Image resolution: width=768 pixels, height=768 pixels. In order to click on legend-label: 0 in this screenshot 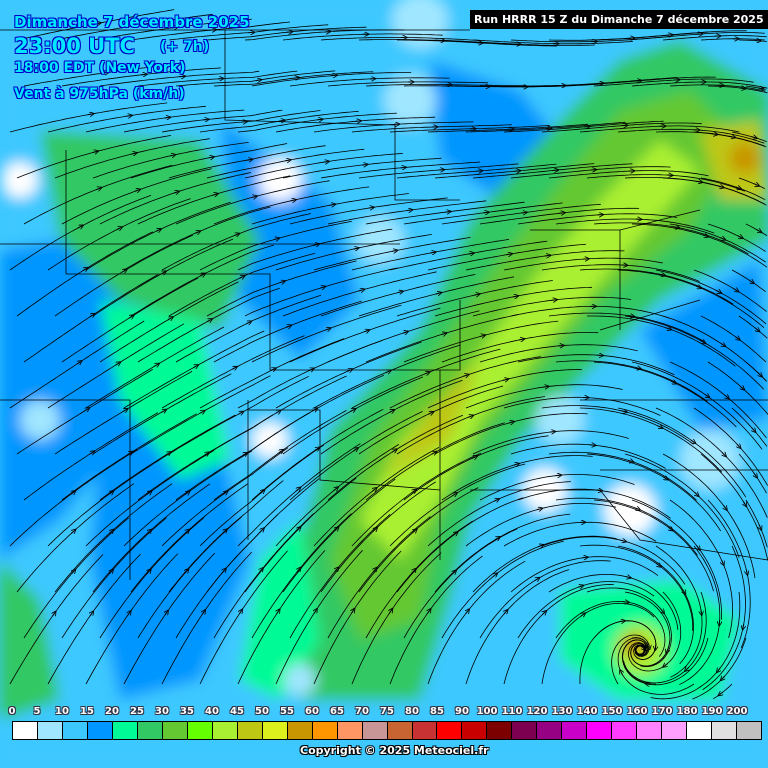, I will do `click(12, 711)`.